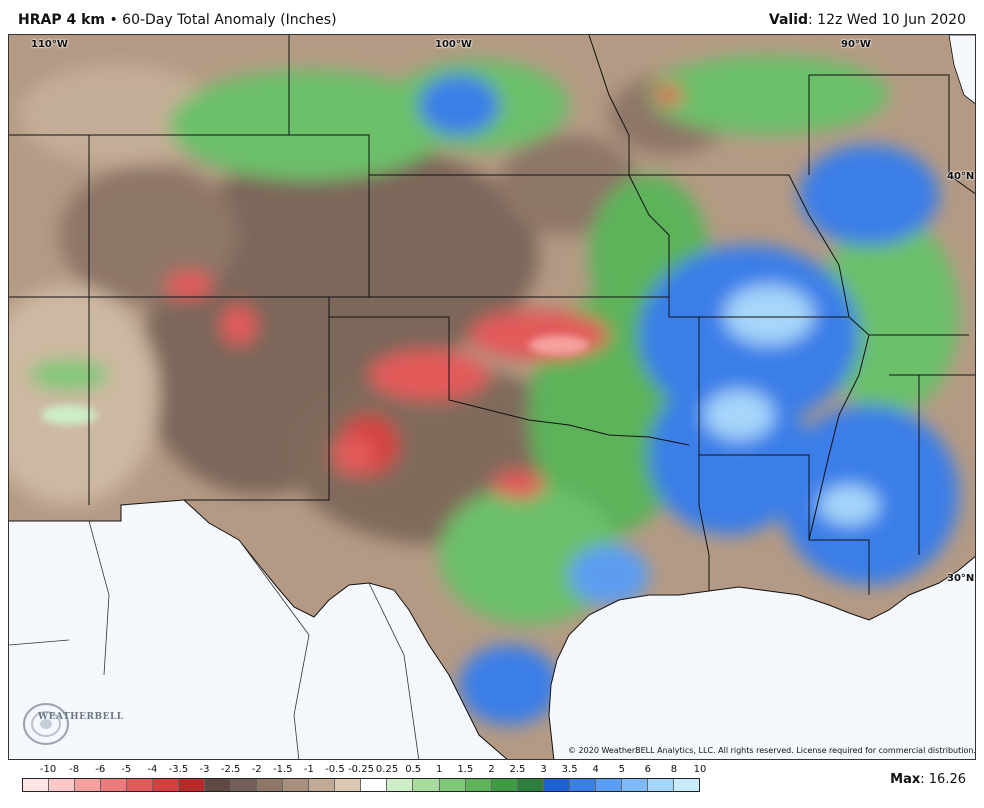 Image resolution: width=984 pixels, height=808 pixels. I want to click on lake-michigan, so click(961, 69).